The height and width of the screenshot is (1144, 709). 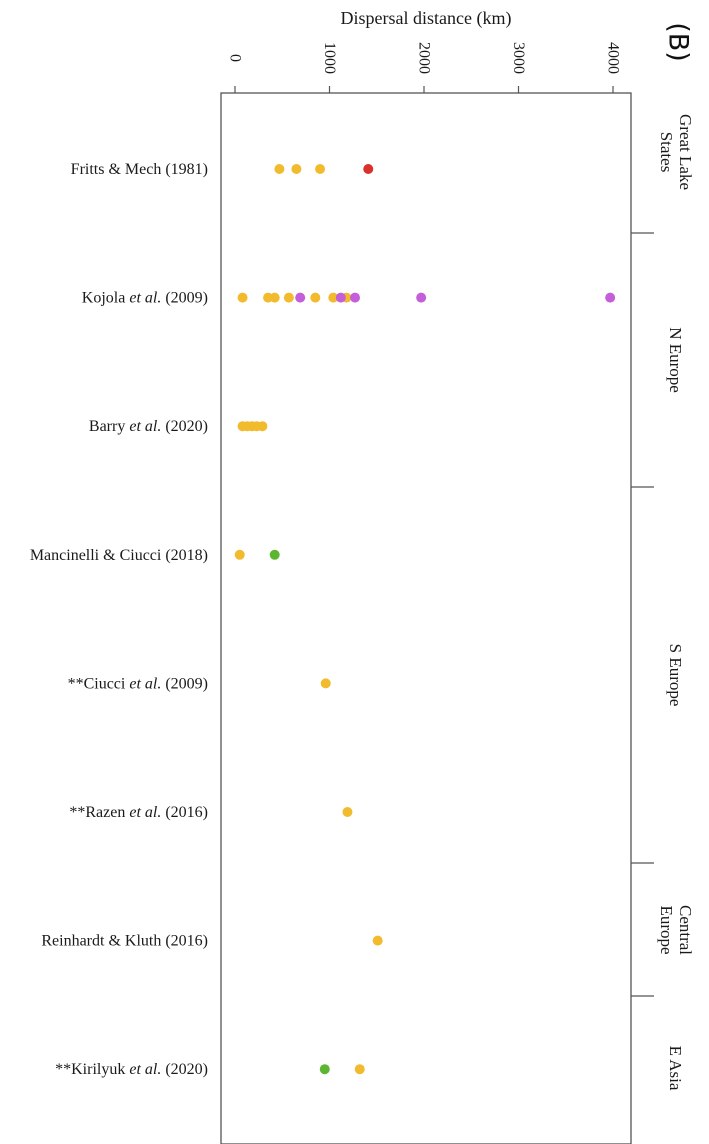 I want to click on study-label: Kojola et al. (2009), so click(x=145, y=297).